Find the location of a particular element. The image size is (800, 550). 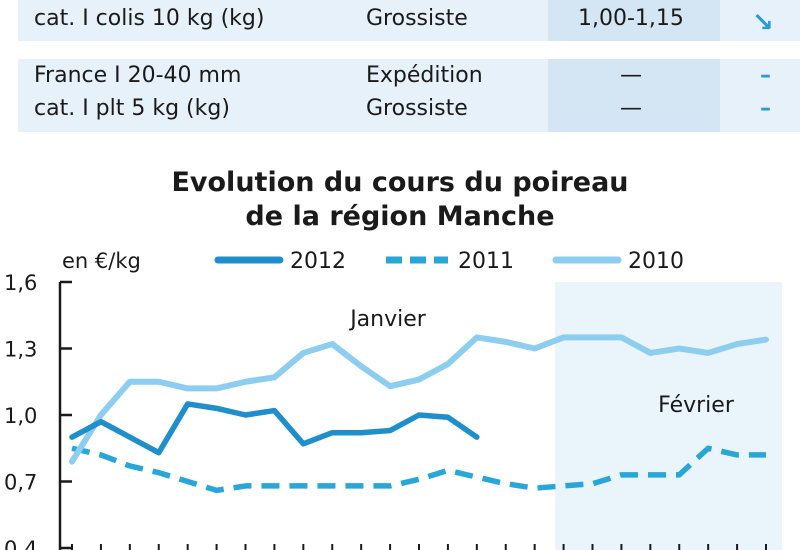

trend-down-icon: ↘ is located at coordinates (763, 23).